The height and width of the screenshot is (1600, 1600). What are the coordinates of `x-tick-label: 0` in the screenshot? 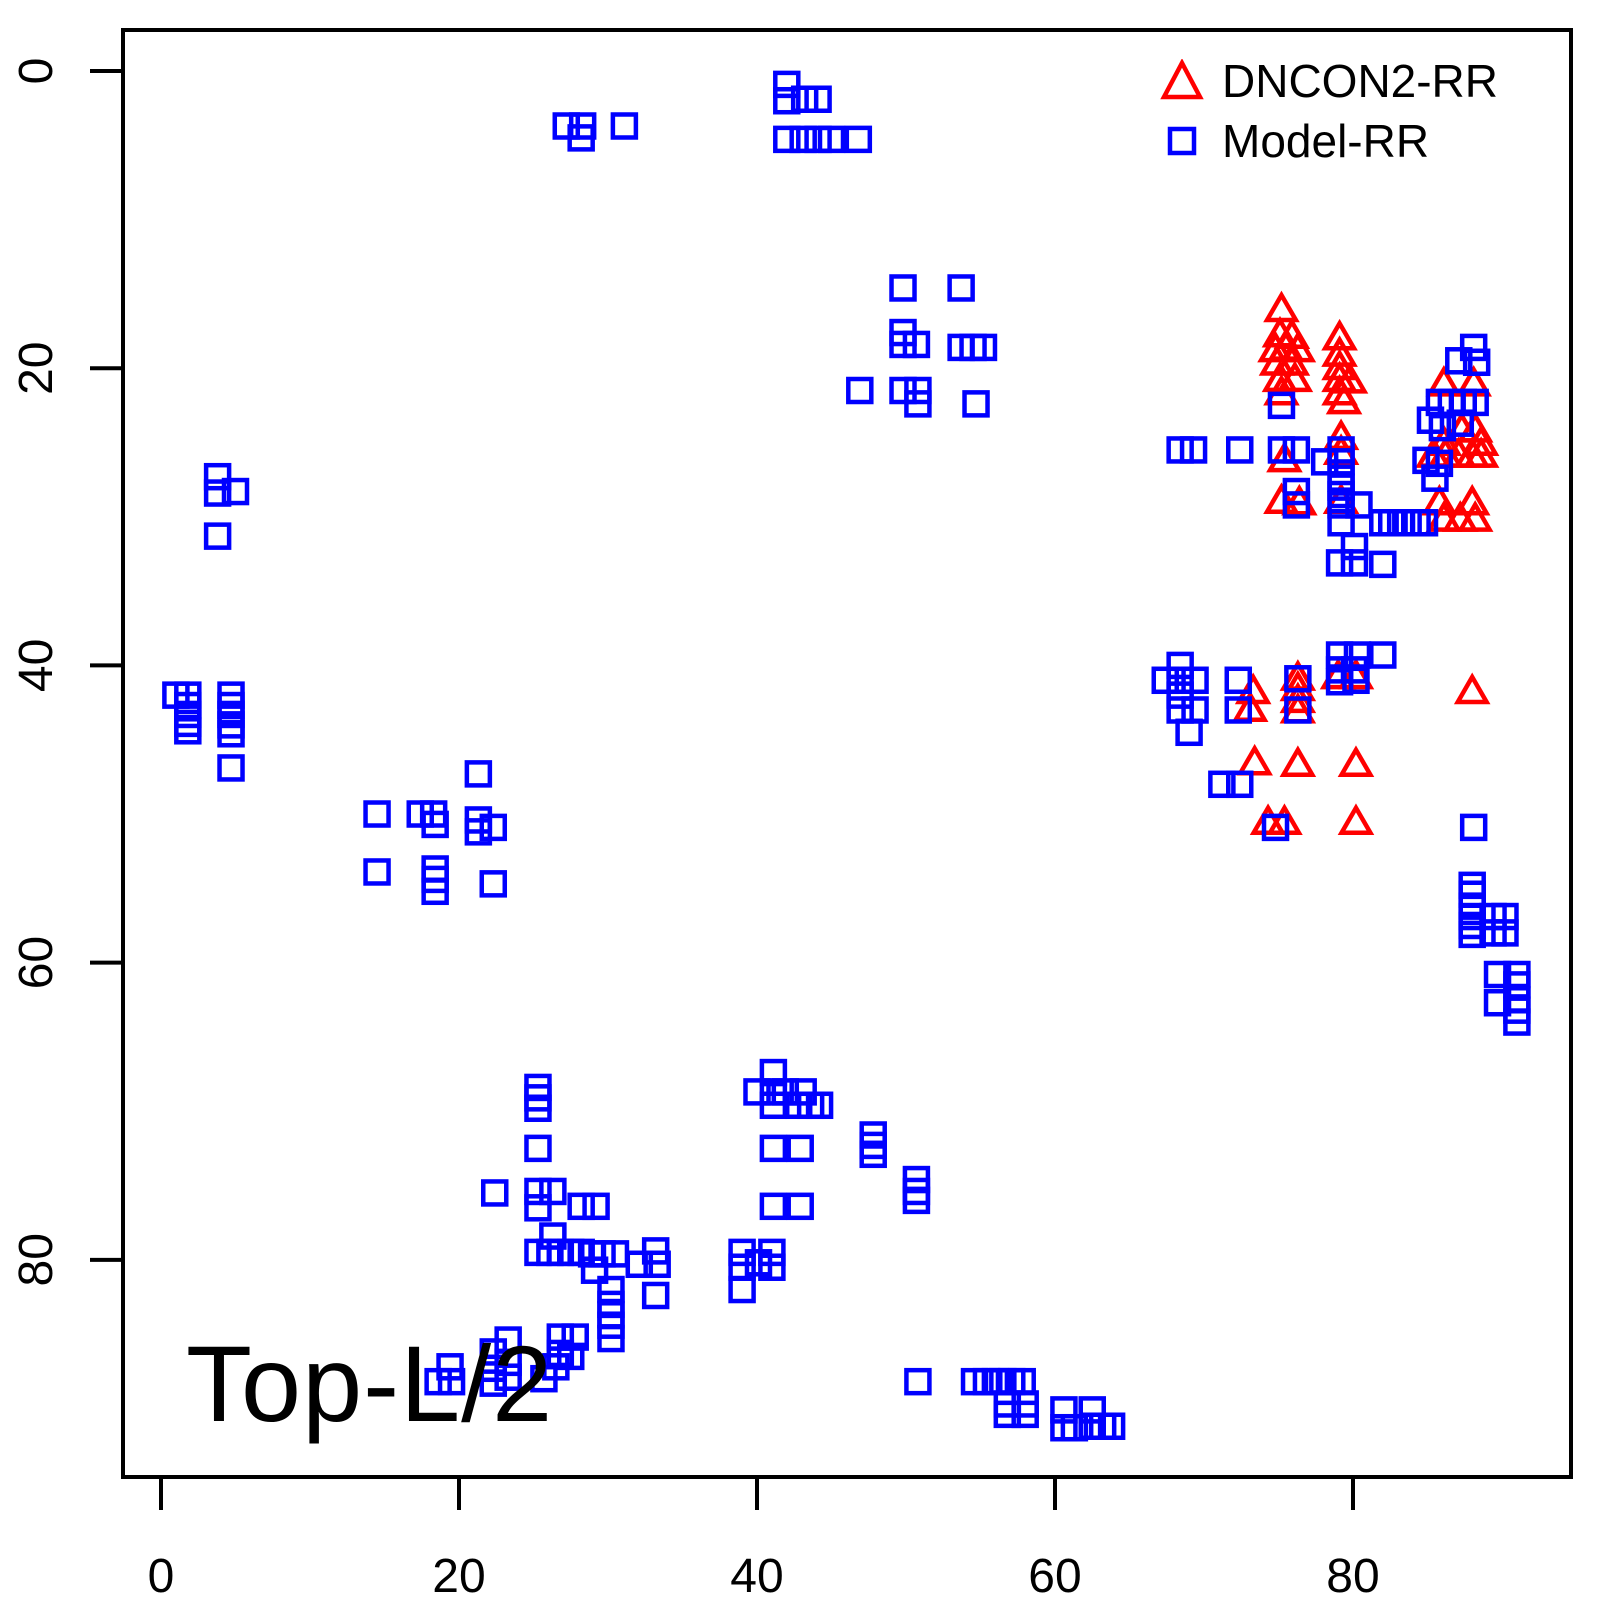 It's located at (161, 1575).